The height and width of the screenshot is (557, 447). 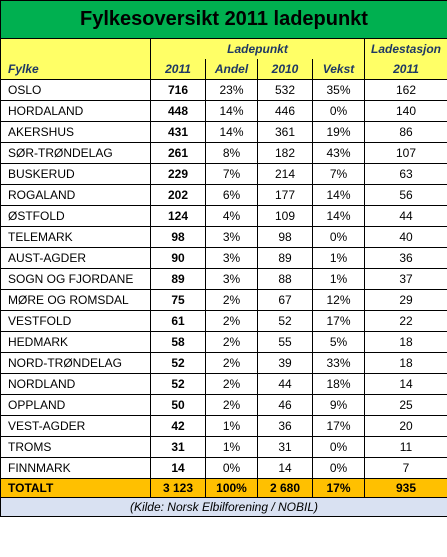 What do you see at coordinates (285, 90) in the screenshot?
I see `cell-2010: 532` at bounding box center [285, 90].